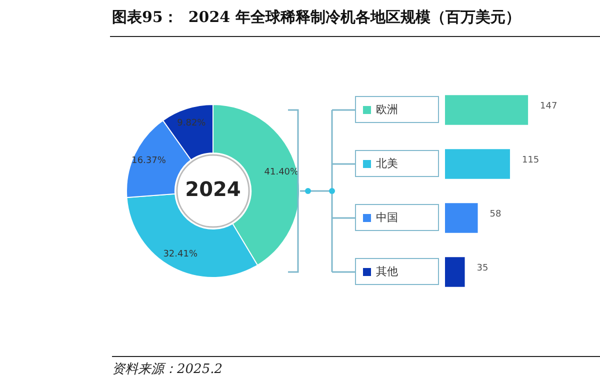  Describe the element at coordinates (387, 217) in the screenshot. I see `y-tick-label: 中国` at that location.